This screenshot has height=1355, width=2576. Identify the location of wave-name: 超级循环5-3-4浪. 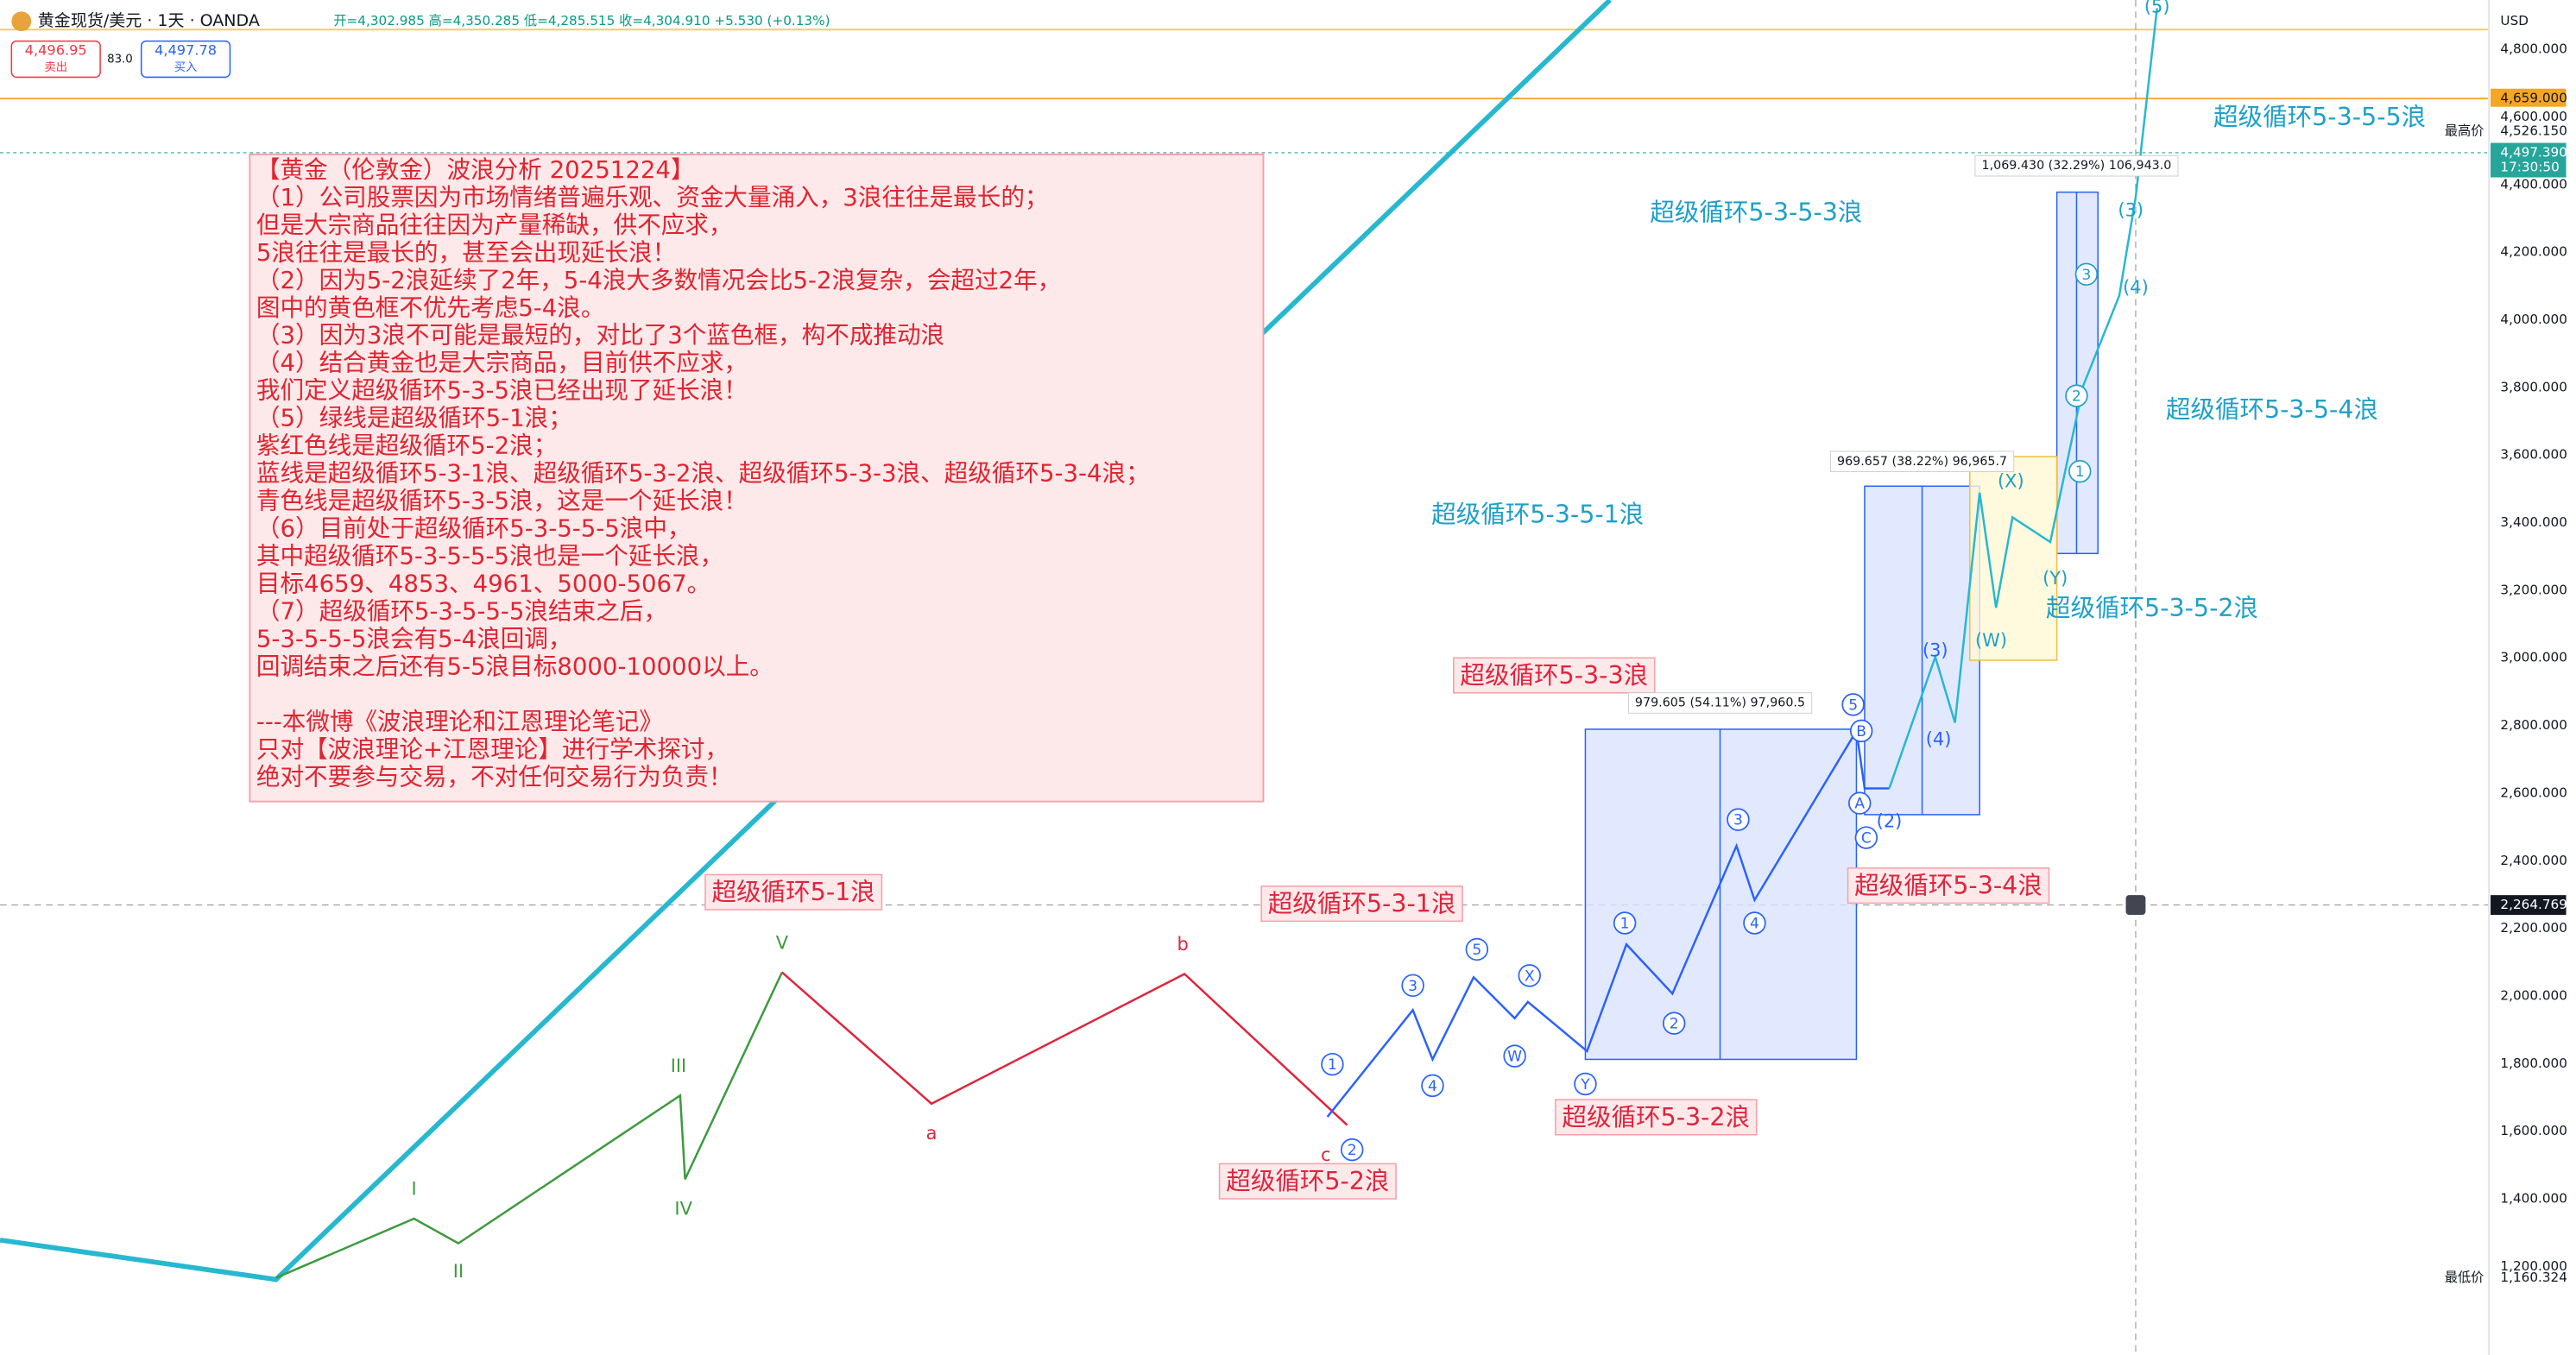
(1948, 886).